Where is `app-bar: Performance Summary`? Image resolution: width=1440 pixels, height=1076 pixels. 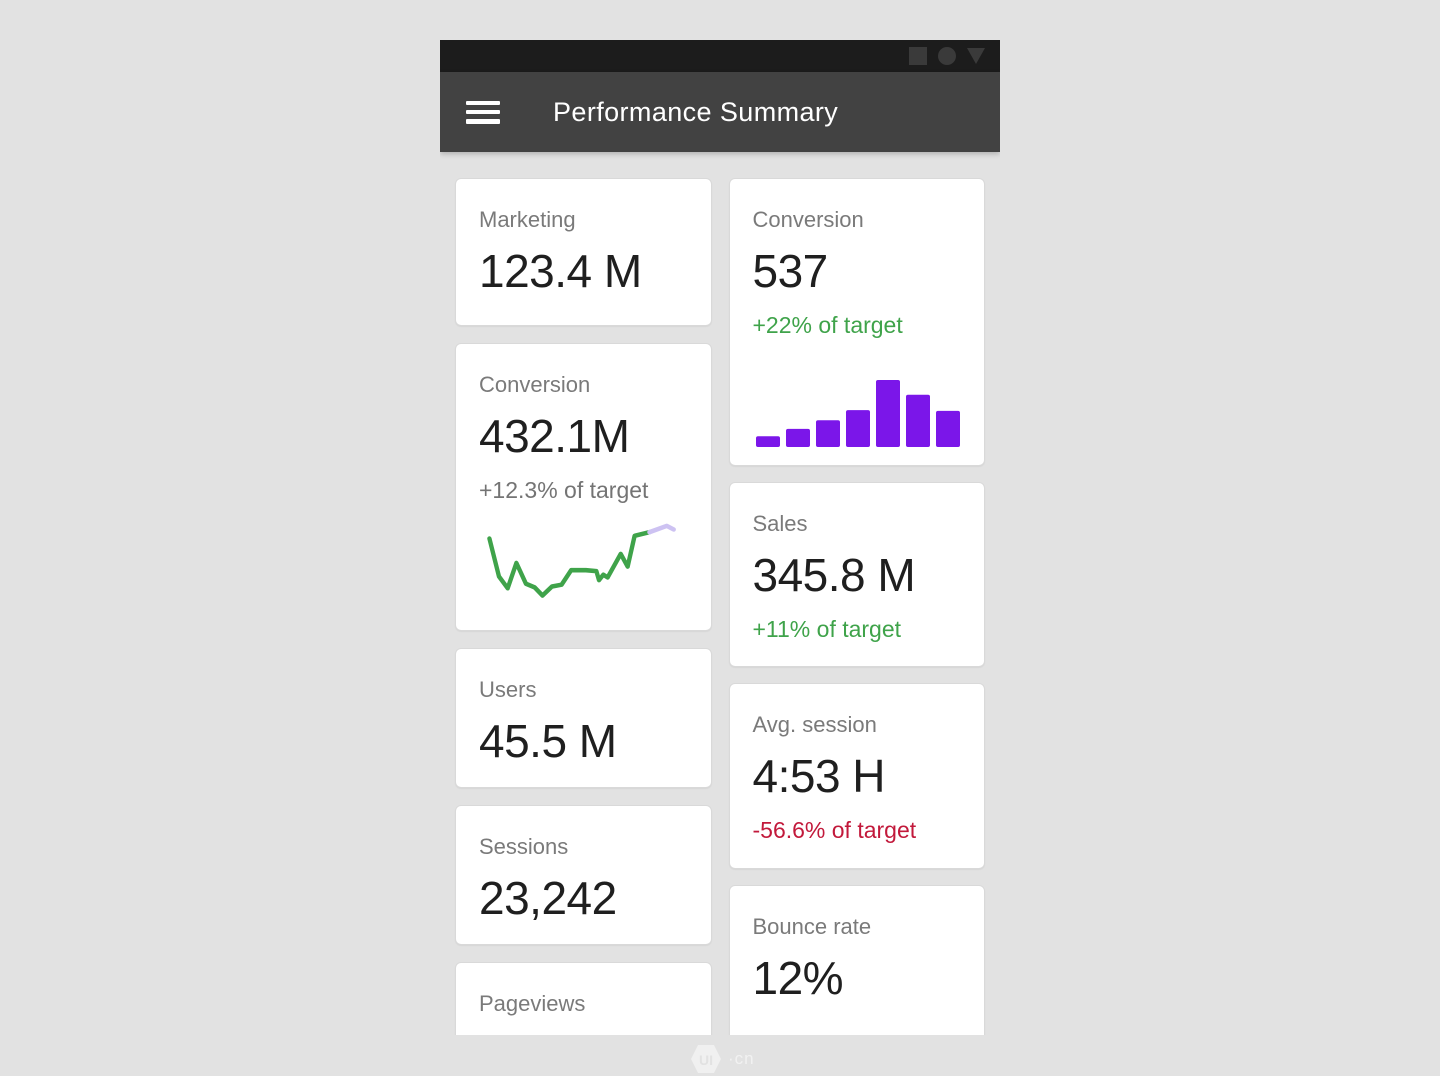
app-bar: Performance Summary is located at coordinates (720, 112).